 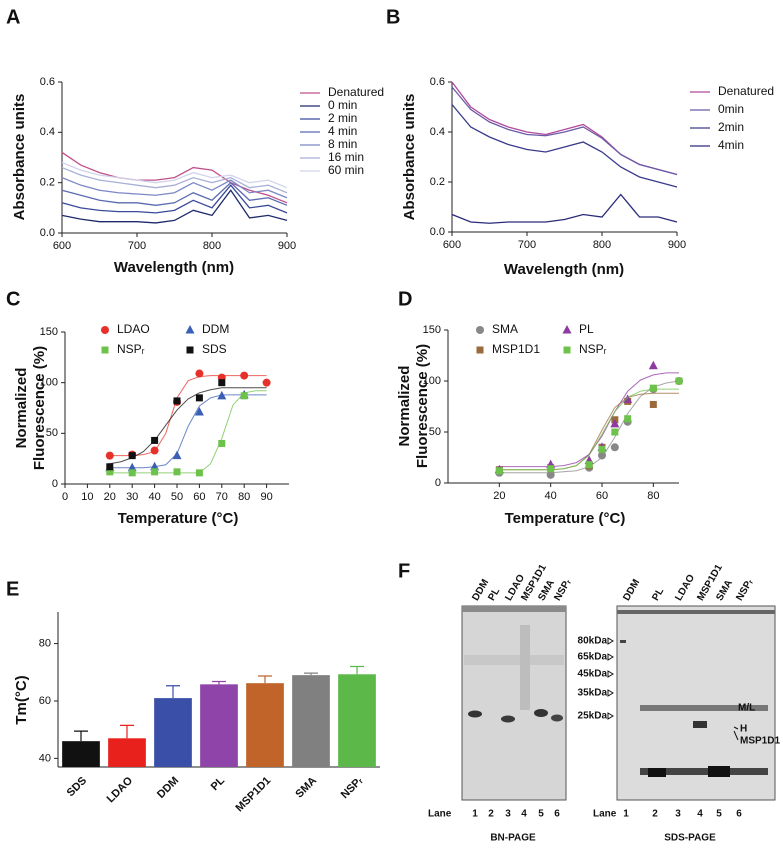 I want to click on x-tick-label: 20, so click(x=110, y=497).